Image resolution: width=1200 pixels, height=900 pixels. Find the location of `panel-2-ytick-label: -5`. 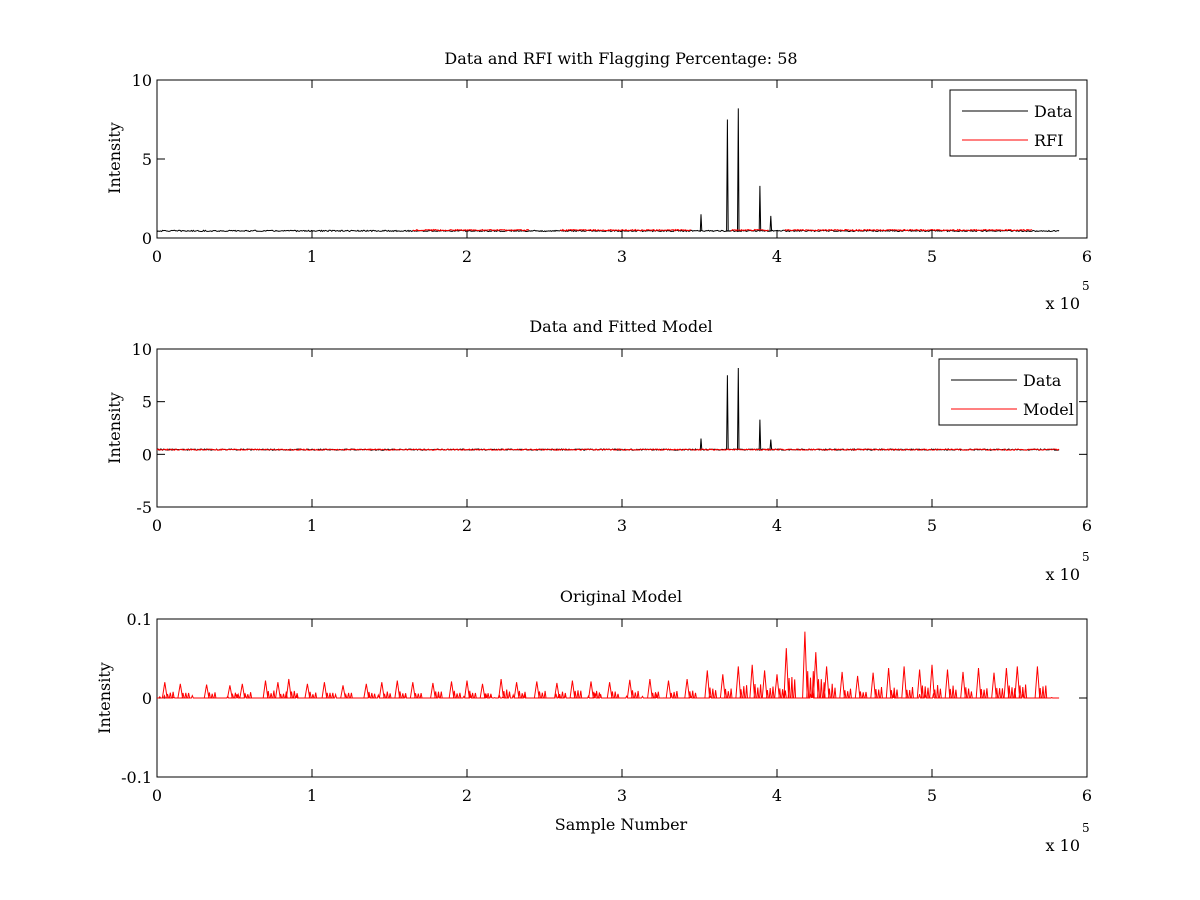

panel-2-ytick-label: -5 is located at coordinates (144, 507).